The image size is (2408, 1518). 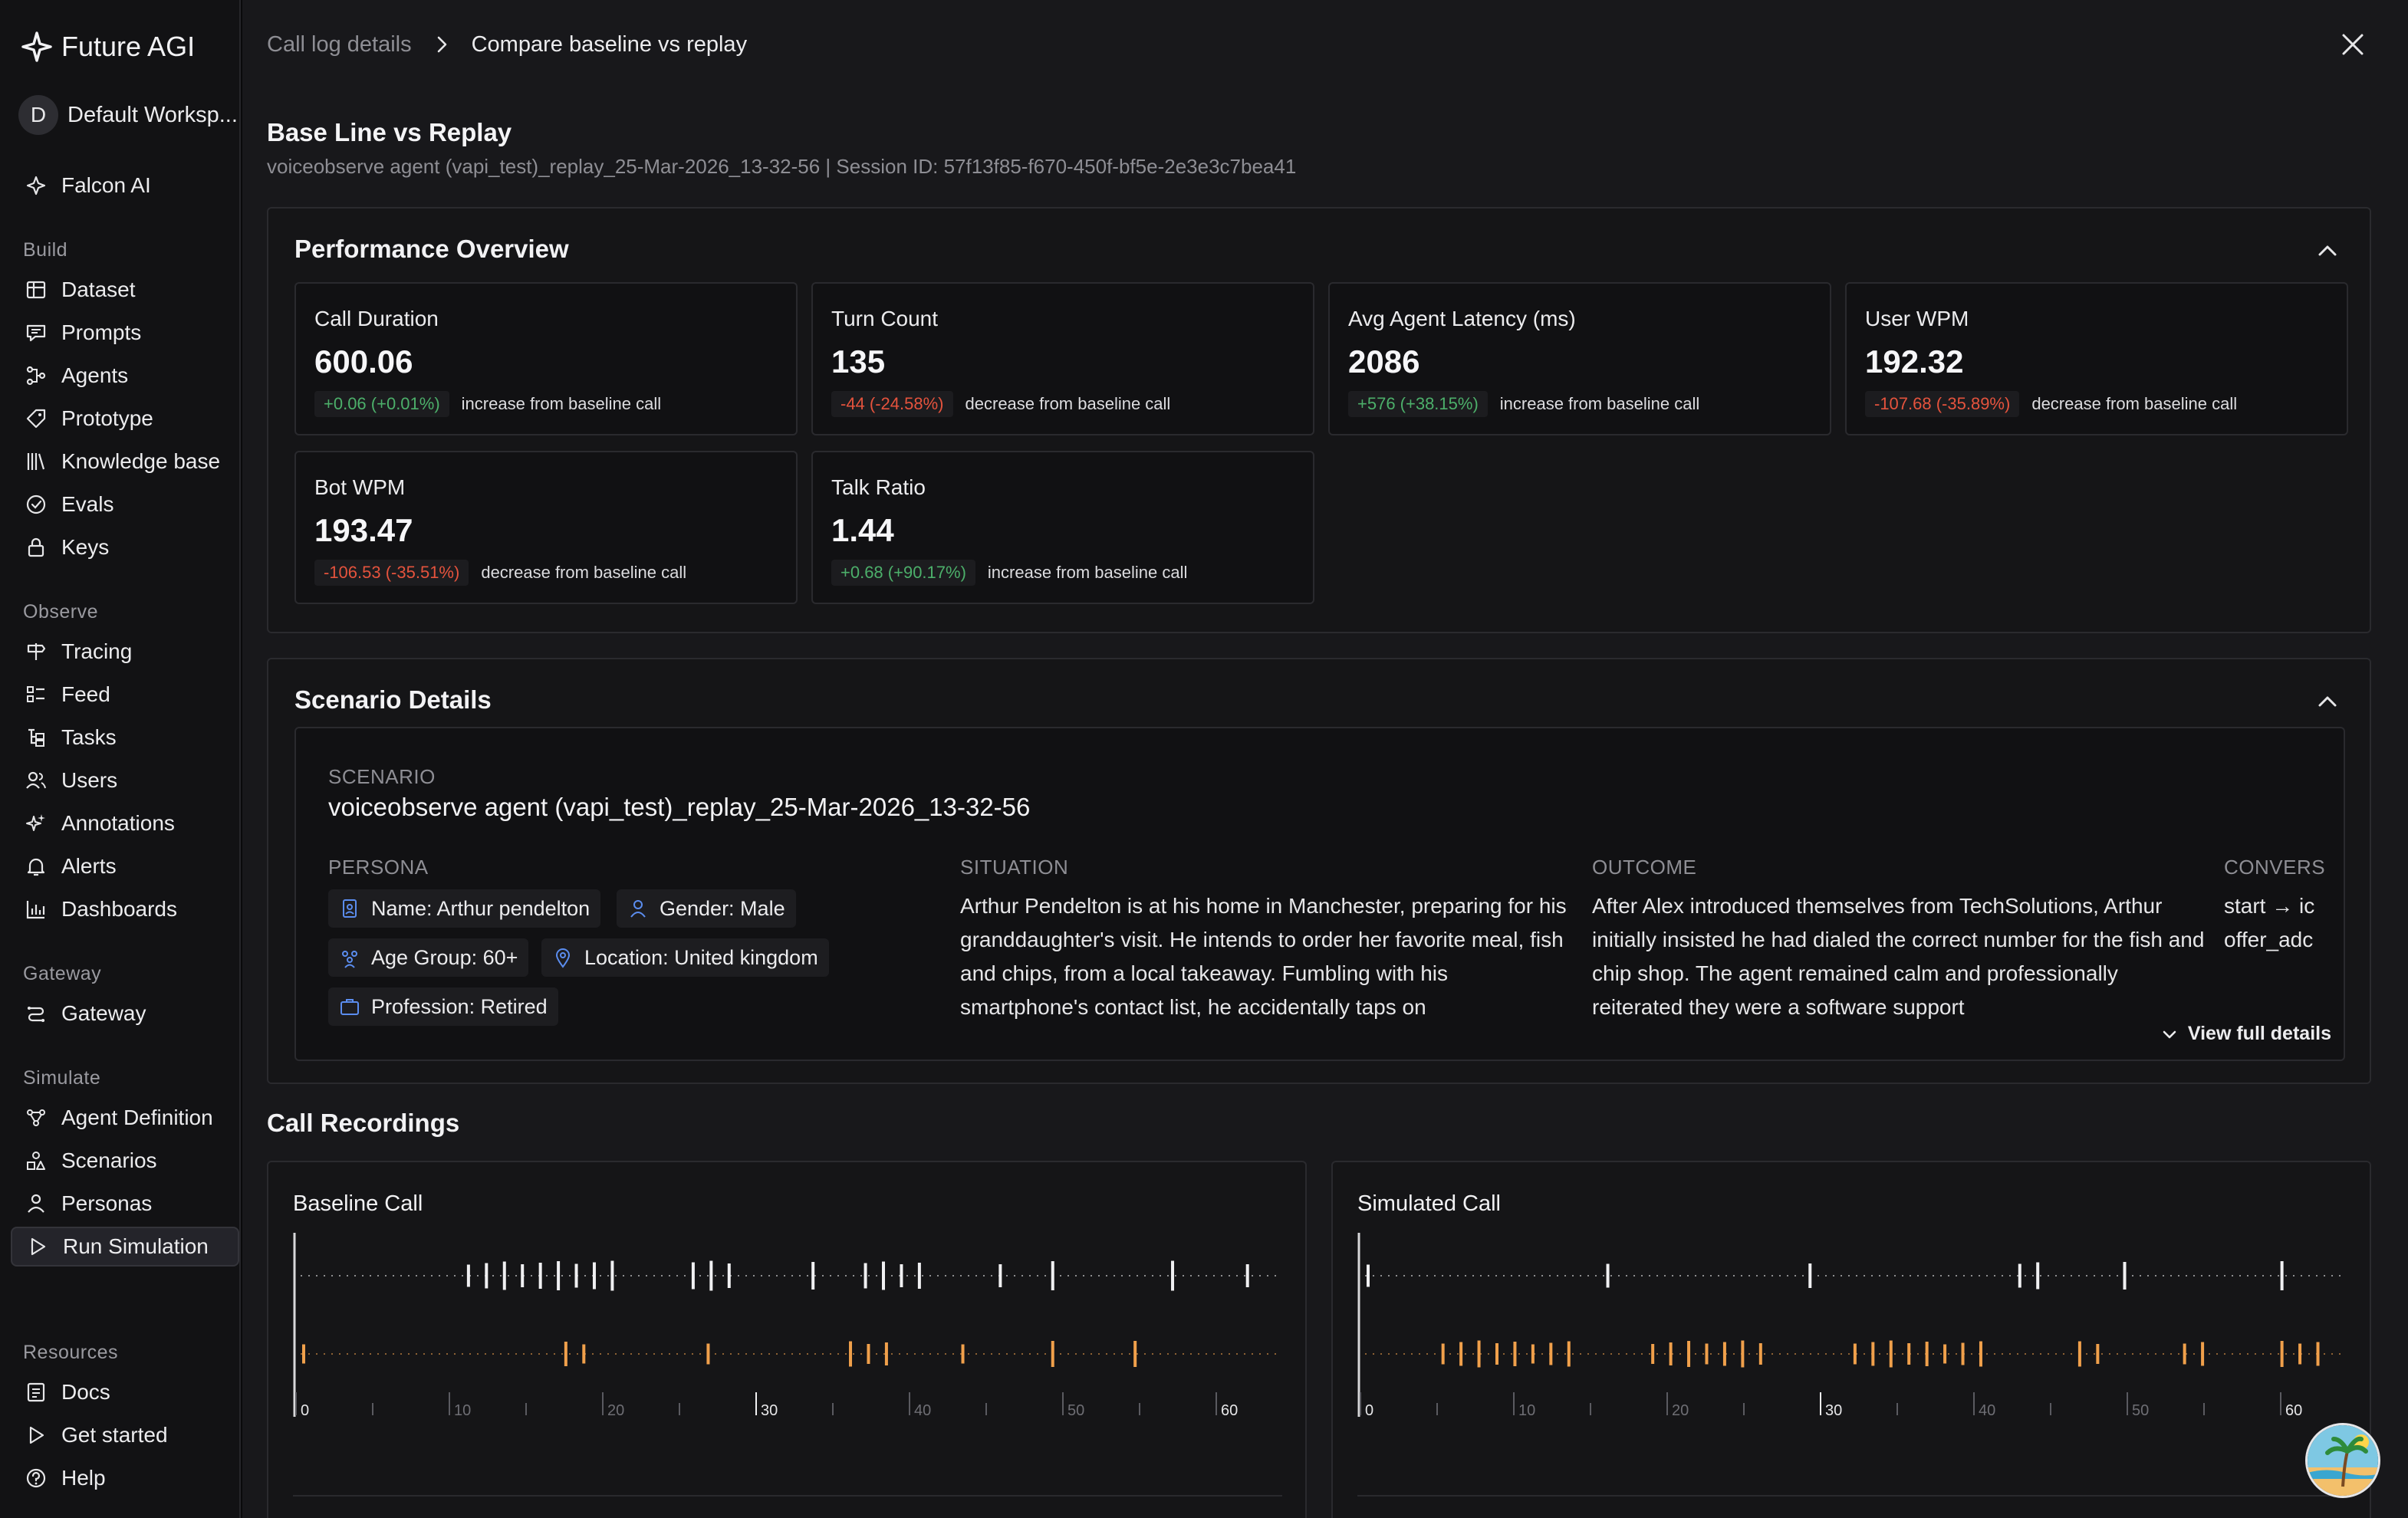 I want to click on sidebar-item-help: Help, so click(x=125, y=1478).